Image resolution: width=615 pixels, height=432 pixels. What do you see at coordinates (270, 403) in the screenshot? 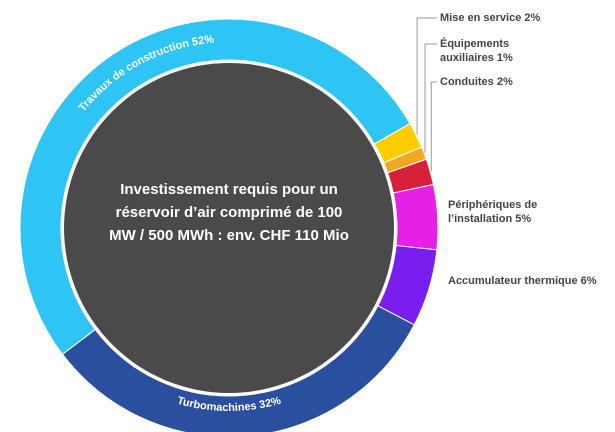
I see `value-label: 32%` at bounding box center [270, 403].